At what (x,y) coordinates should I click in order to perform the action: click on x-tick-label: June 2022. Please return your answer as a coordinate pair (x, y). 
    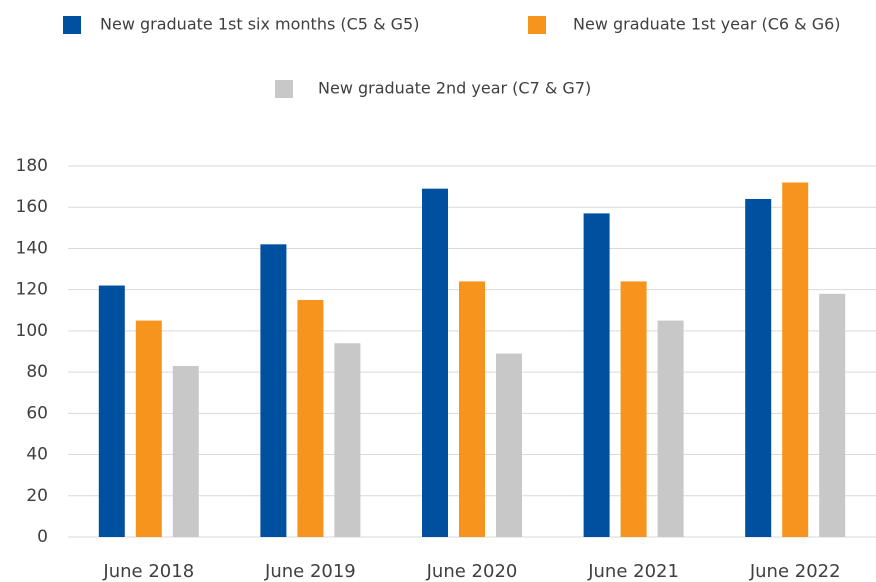
    Looking at the image, I should click on (795, 571).